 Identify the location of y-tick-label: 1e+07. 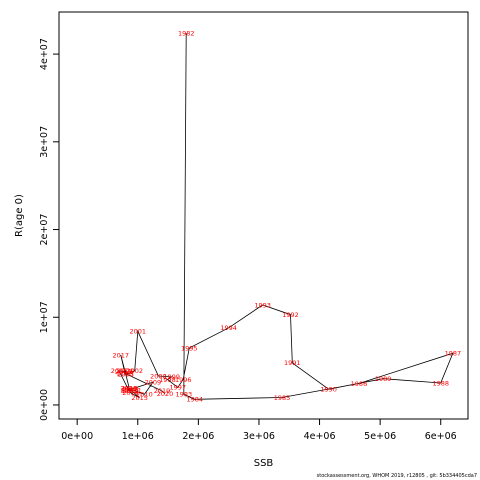
(44, 317).